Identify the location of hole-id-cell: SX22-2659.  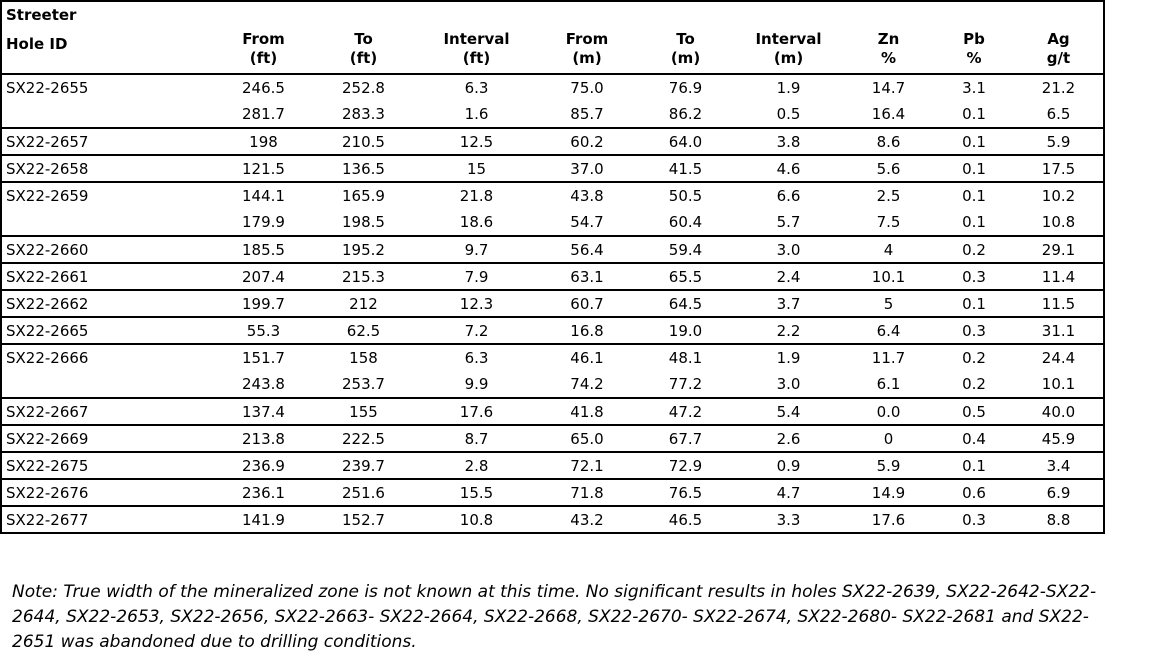
(47, 196).